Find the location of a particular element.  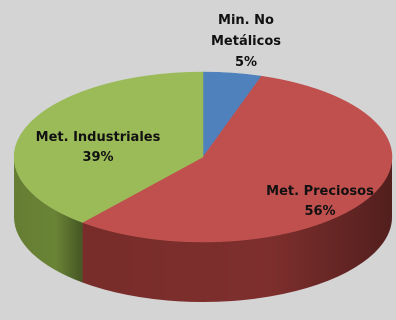

slice-label-met-industriales: Met. Industriales 39% is located at coordinates (98, 147).